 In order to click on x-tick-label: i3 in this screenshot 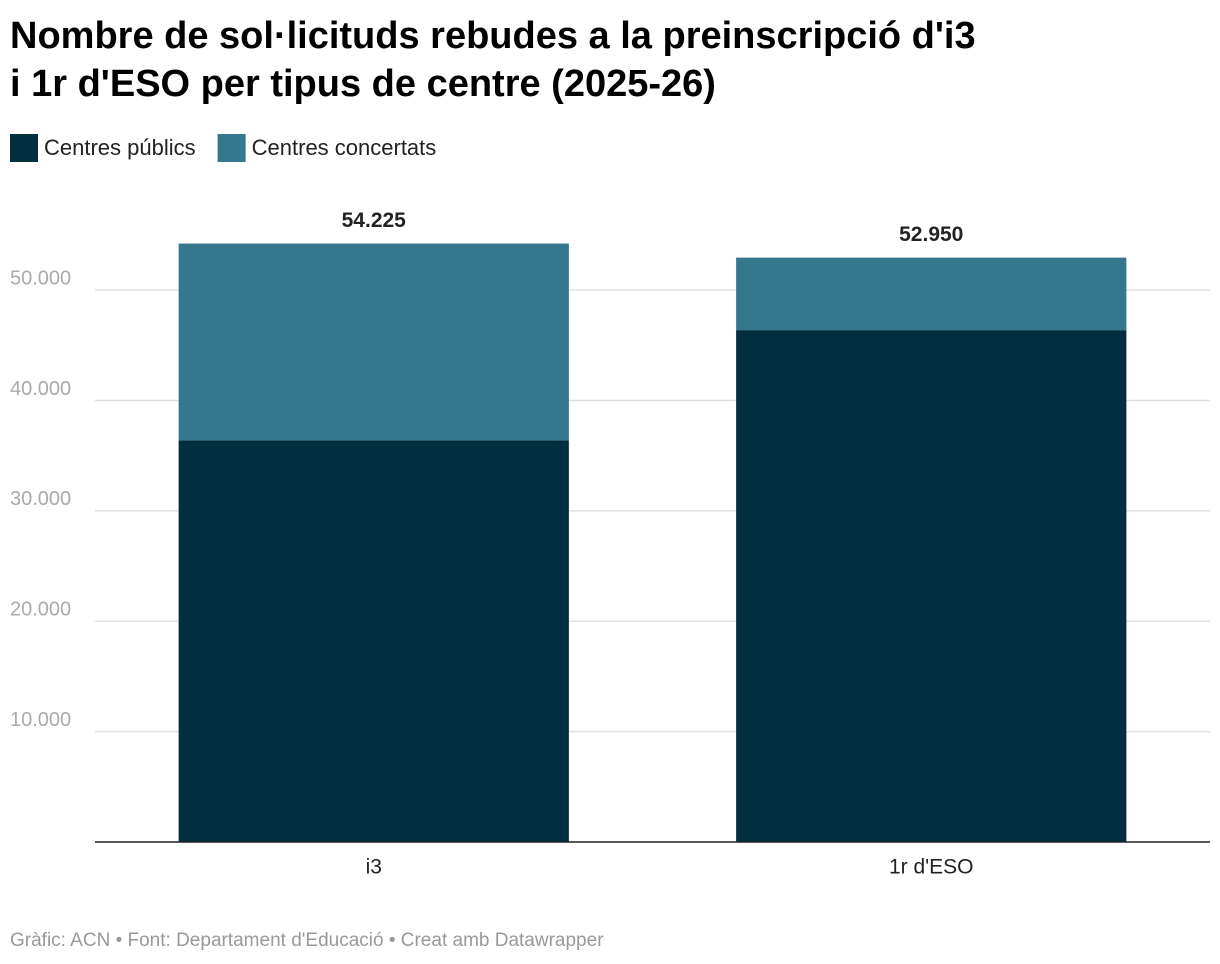, I will do `click(374, 867)`.